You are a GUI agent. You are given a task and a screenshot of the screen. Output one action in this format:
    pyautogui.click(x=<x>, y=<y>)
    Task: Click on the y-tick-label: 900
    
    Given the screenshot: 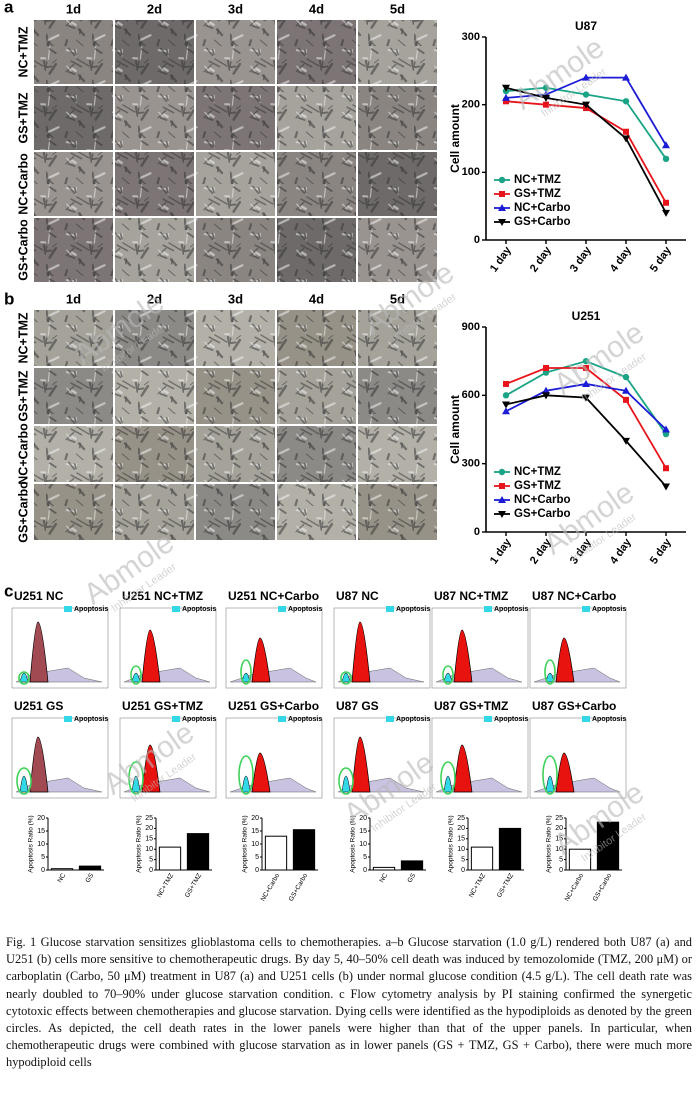 What is the action you would take?
    pyautogui.click(x=471, y=327)
    